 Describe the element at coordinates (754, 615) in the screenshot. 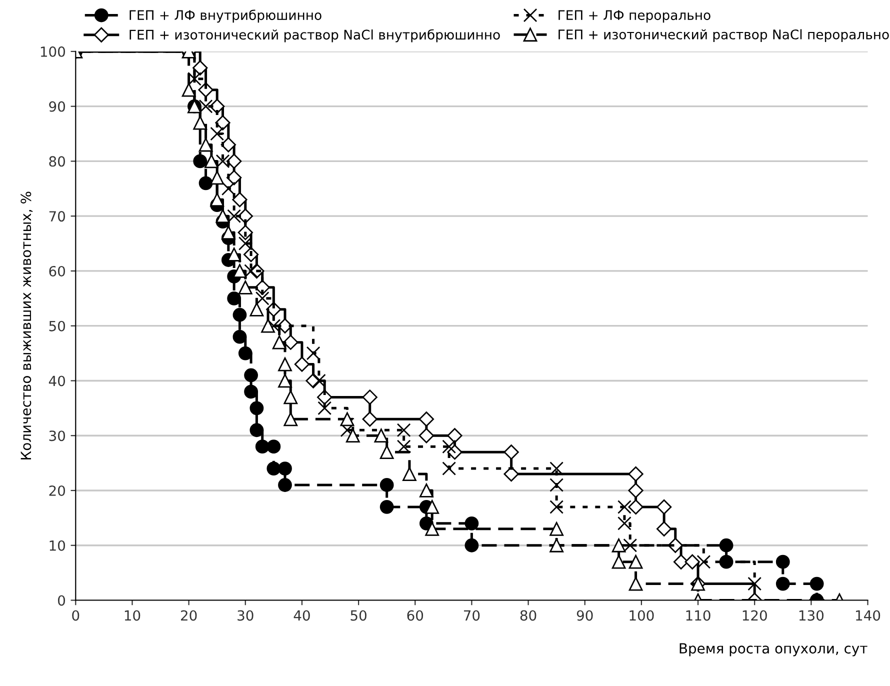

I see `x-tick-label: 120` at that location.